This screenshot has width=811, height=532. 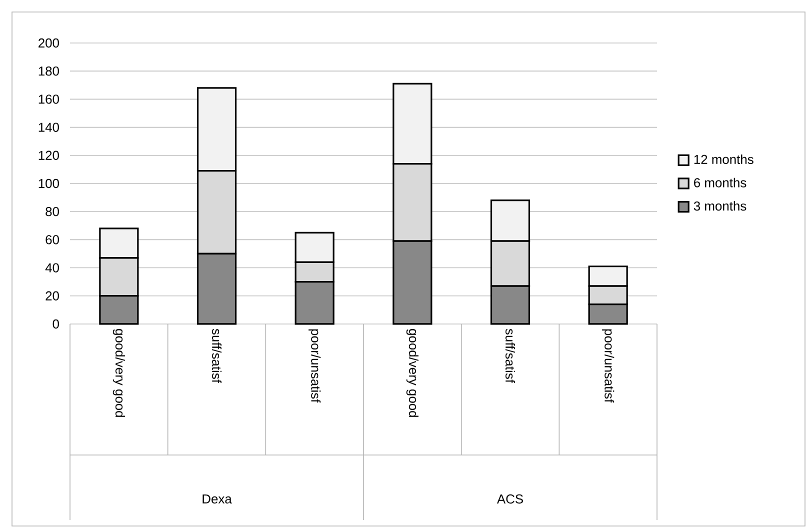 What do you see at coordinates (48, 127) in the screenshot?
I see `y-tick-label: 140` at bounding box center [48, 127].